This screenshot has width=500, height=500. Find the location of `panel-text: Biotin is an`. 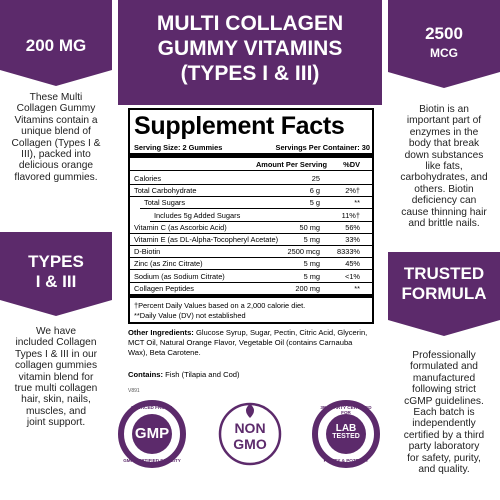

panel-text: Biotin is an is located at coordinates (444, 109).